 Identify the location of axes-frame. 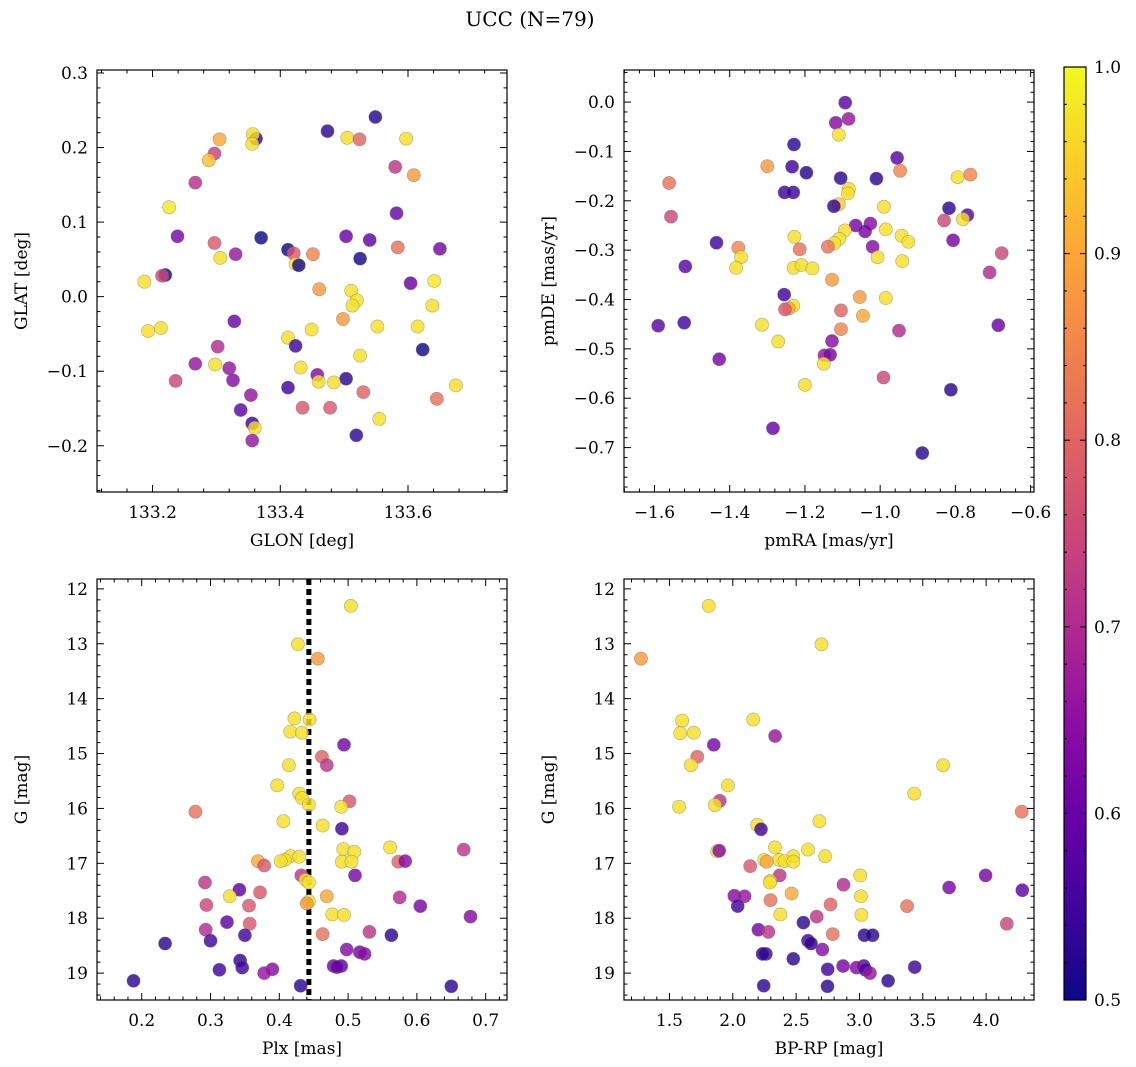
(302, 281).